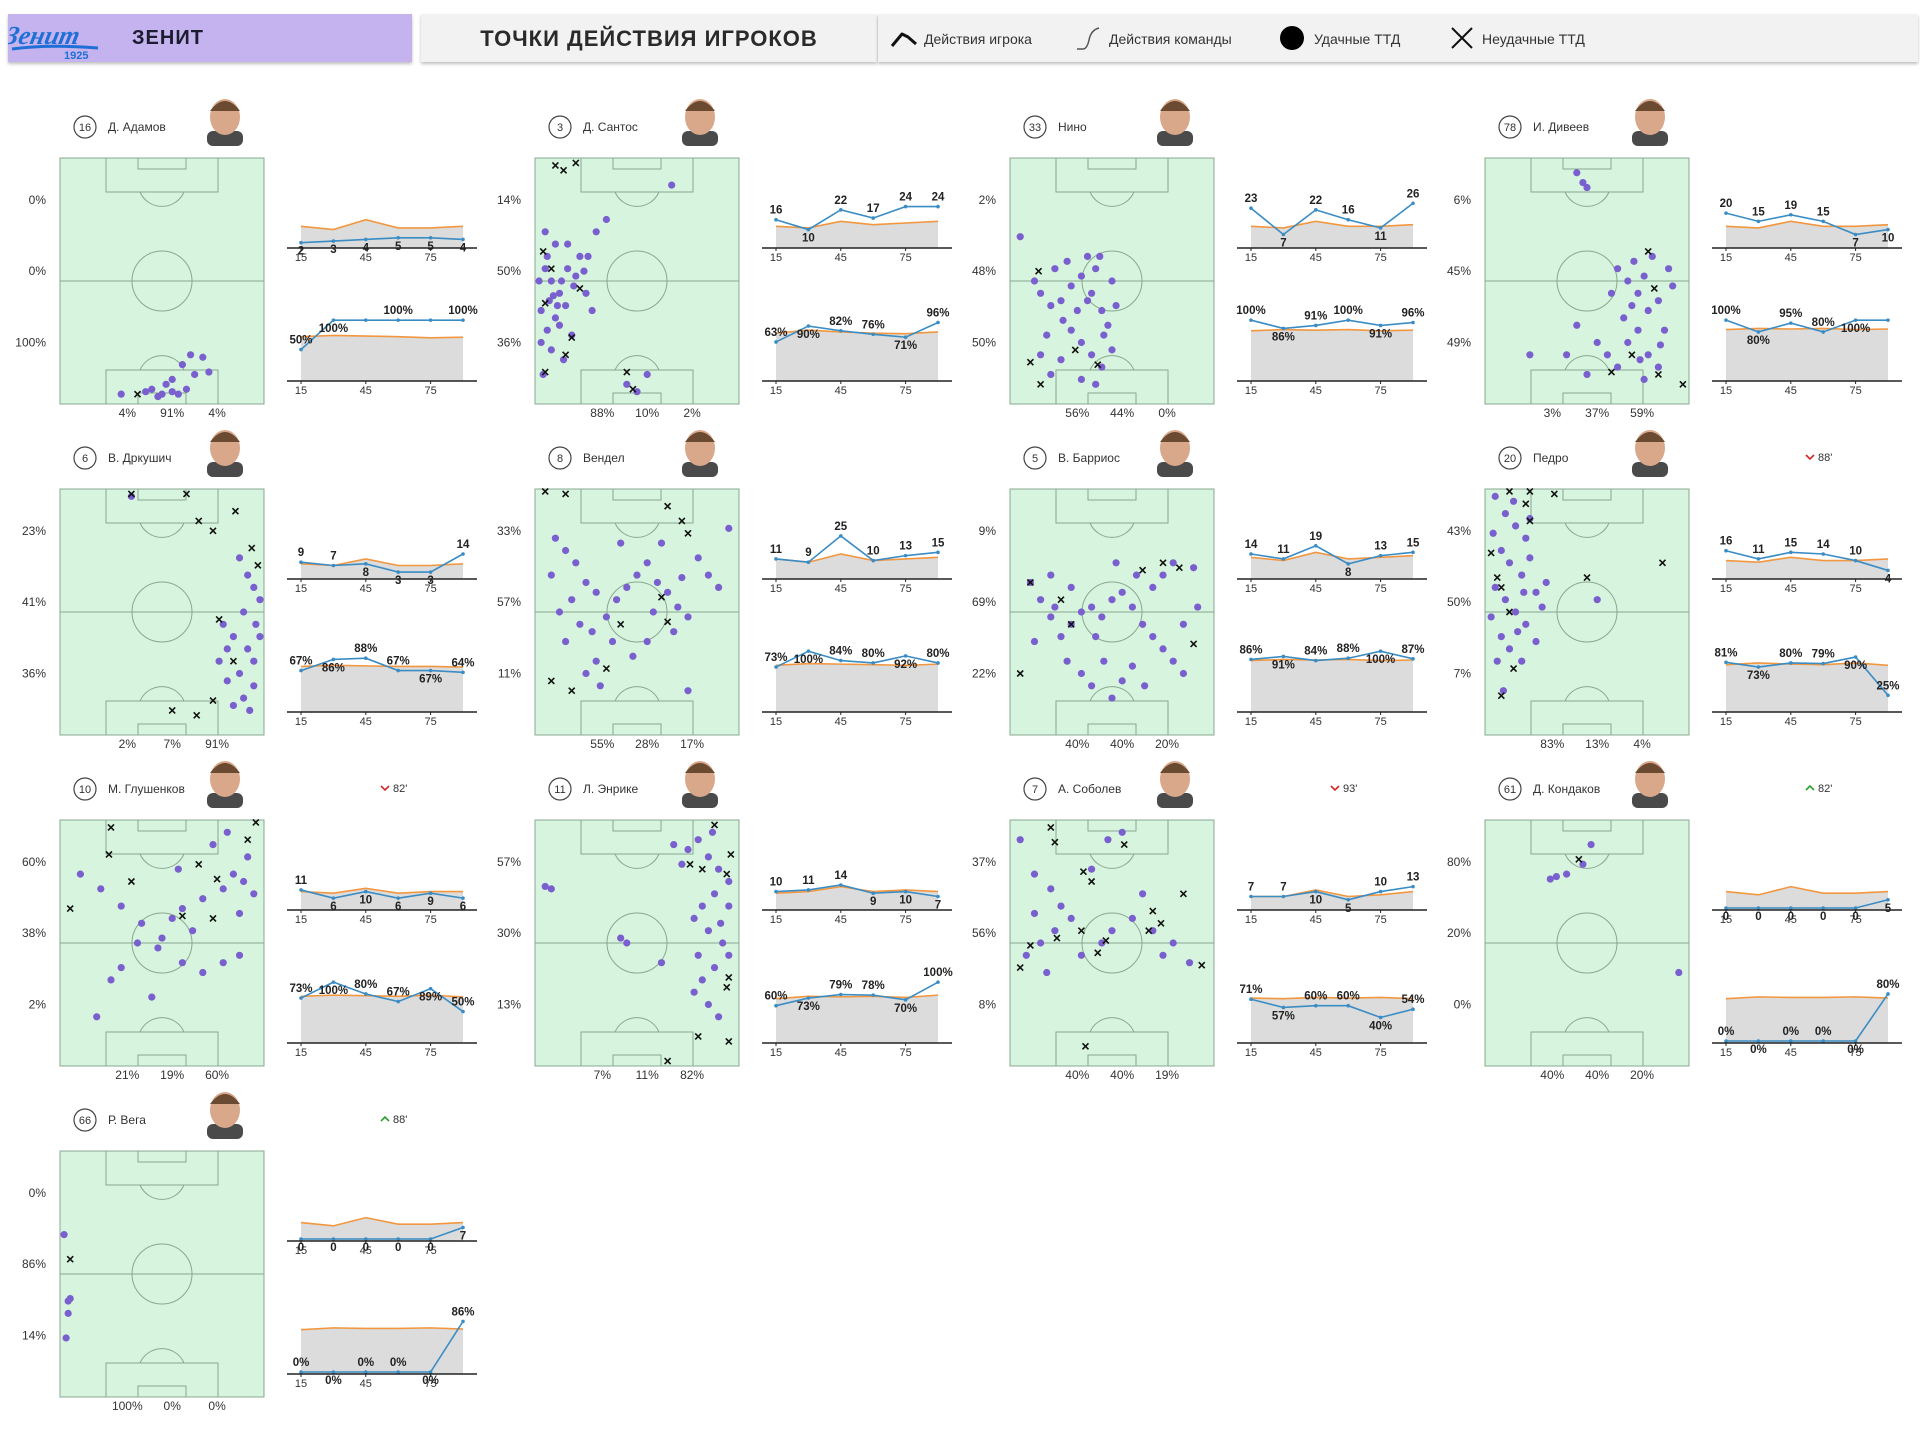  Describe the element at coordinates (1551, 458) in the screenshot. I see `player-name: Педро` at that location.